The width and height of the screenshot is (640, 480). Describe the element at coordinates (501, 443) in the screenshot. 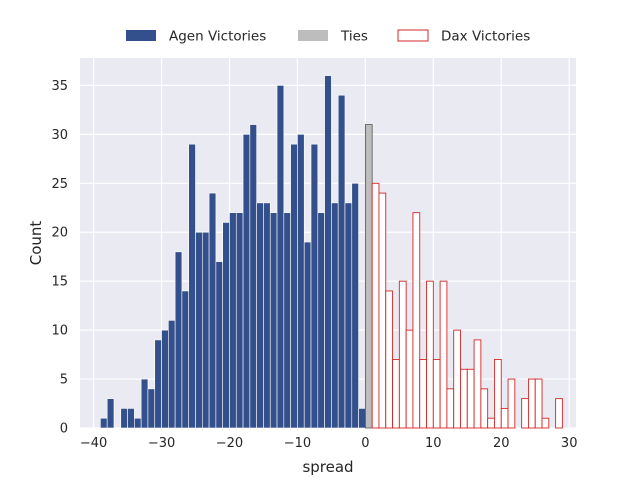

I see `x-tick-label: 20` at that location.